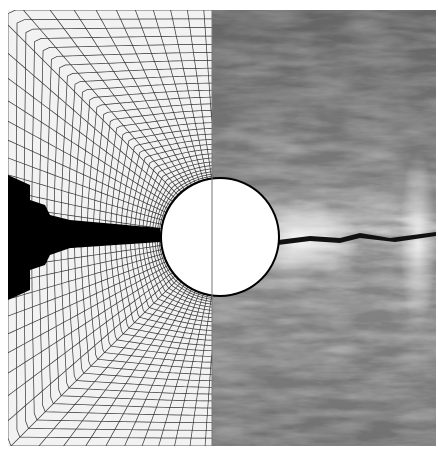 This screenshot has height=461, width=438. Describe the element at coordinates (357, 238) in the screenshot. I see `crack-right` at that location.